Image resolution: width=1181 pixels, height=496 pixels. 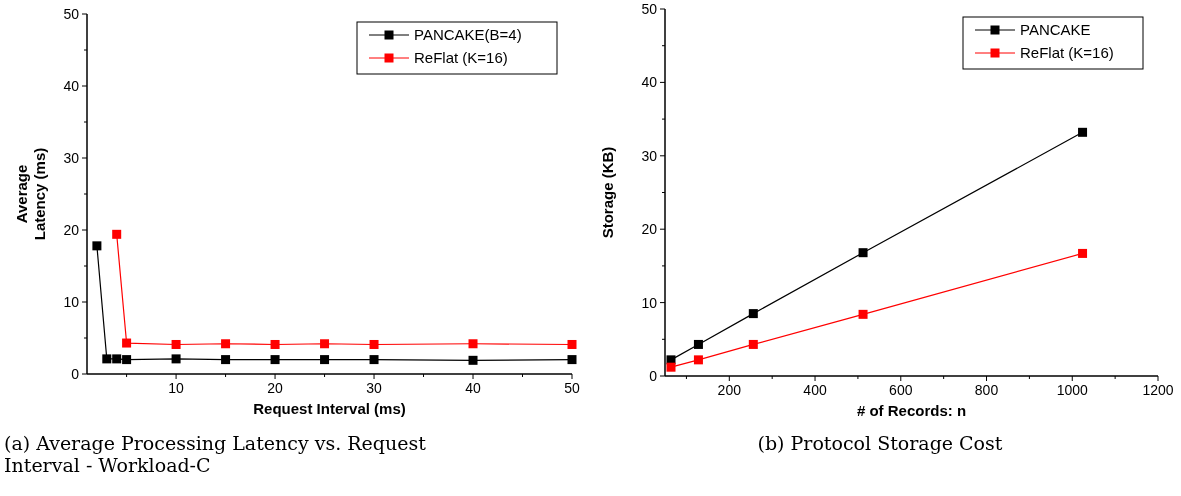 I want to click on x-tick-label: 1000, so click(x=1072, y=390).